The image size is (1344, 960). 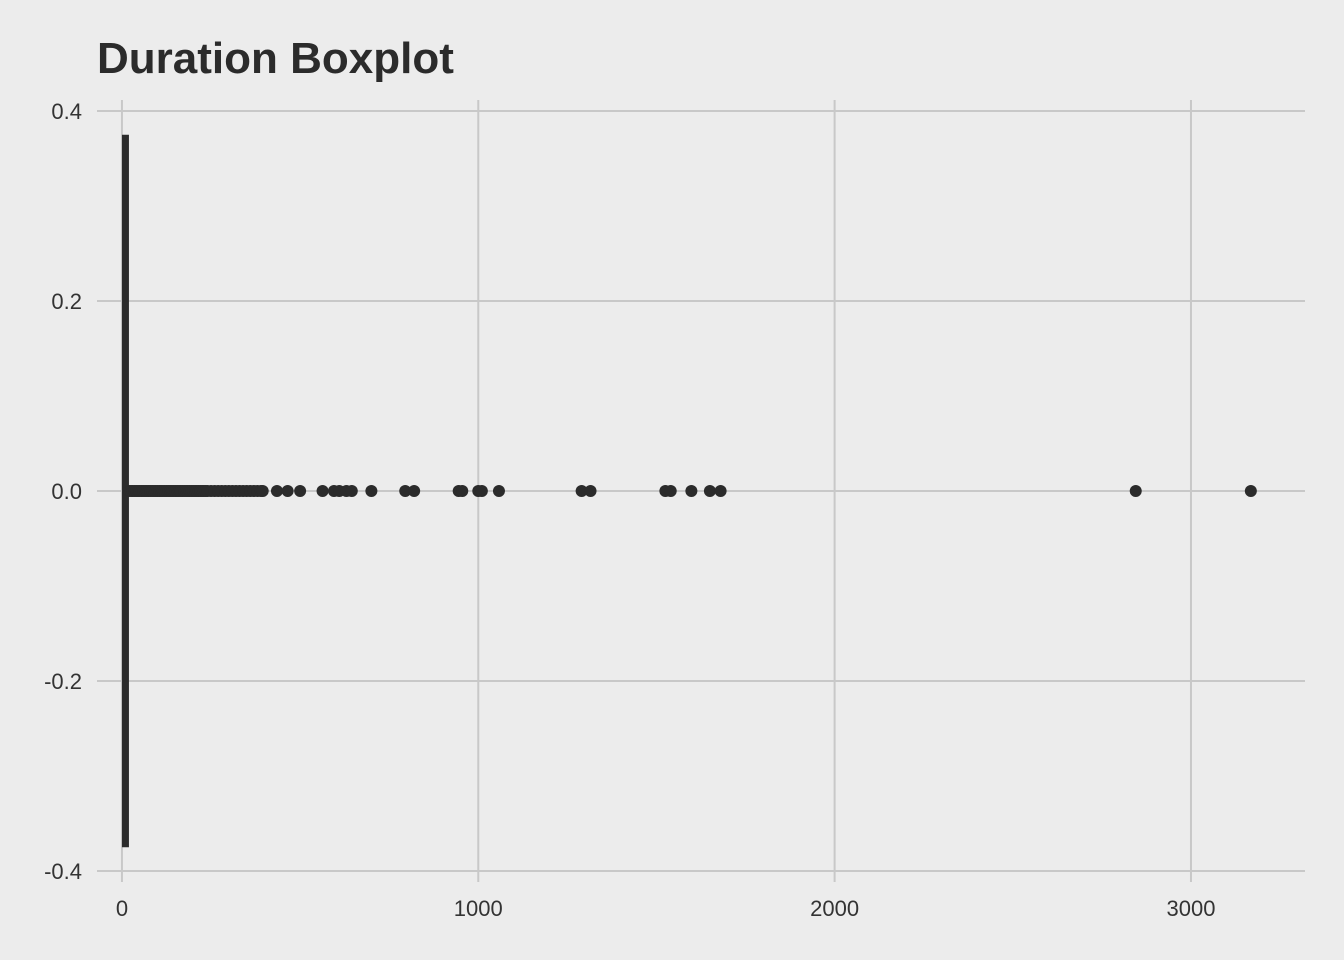 What do you see at coordinates (834, 908) in the screenshot?
I see `x-tick-label: 2000` at bounding box center [834, 908].